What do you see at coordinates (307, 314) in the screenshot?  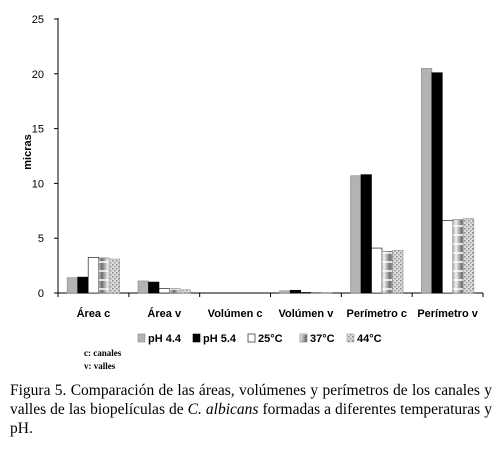 I see `x-tick-label: Volúmen v` at bounding box center [307, 314].